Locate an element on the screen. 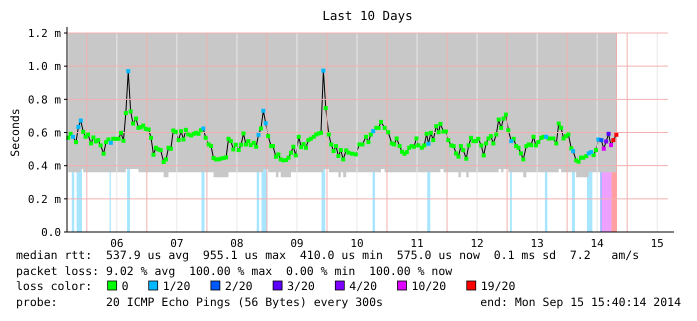 This screenshot has width=697, height=321. legend-label: 4/20 is located at coordinates (363, 286).